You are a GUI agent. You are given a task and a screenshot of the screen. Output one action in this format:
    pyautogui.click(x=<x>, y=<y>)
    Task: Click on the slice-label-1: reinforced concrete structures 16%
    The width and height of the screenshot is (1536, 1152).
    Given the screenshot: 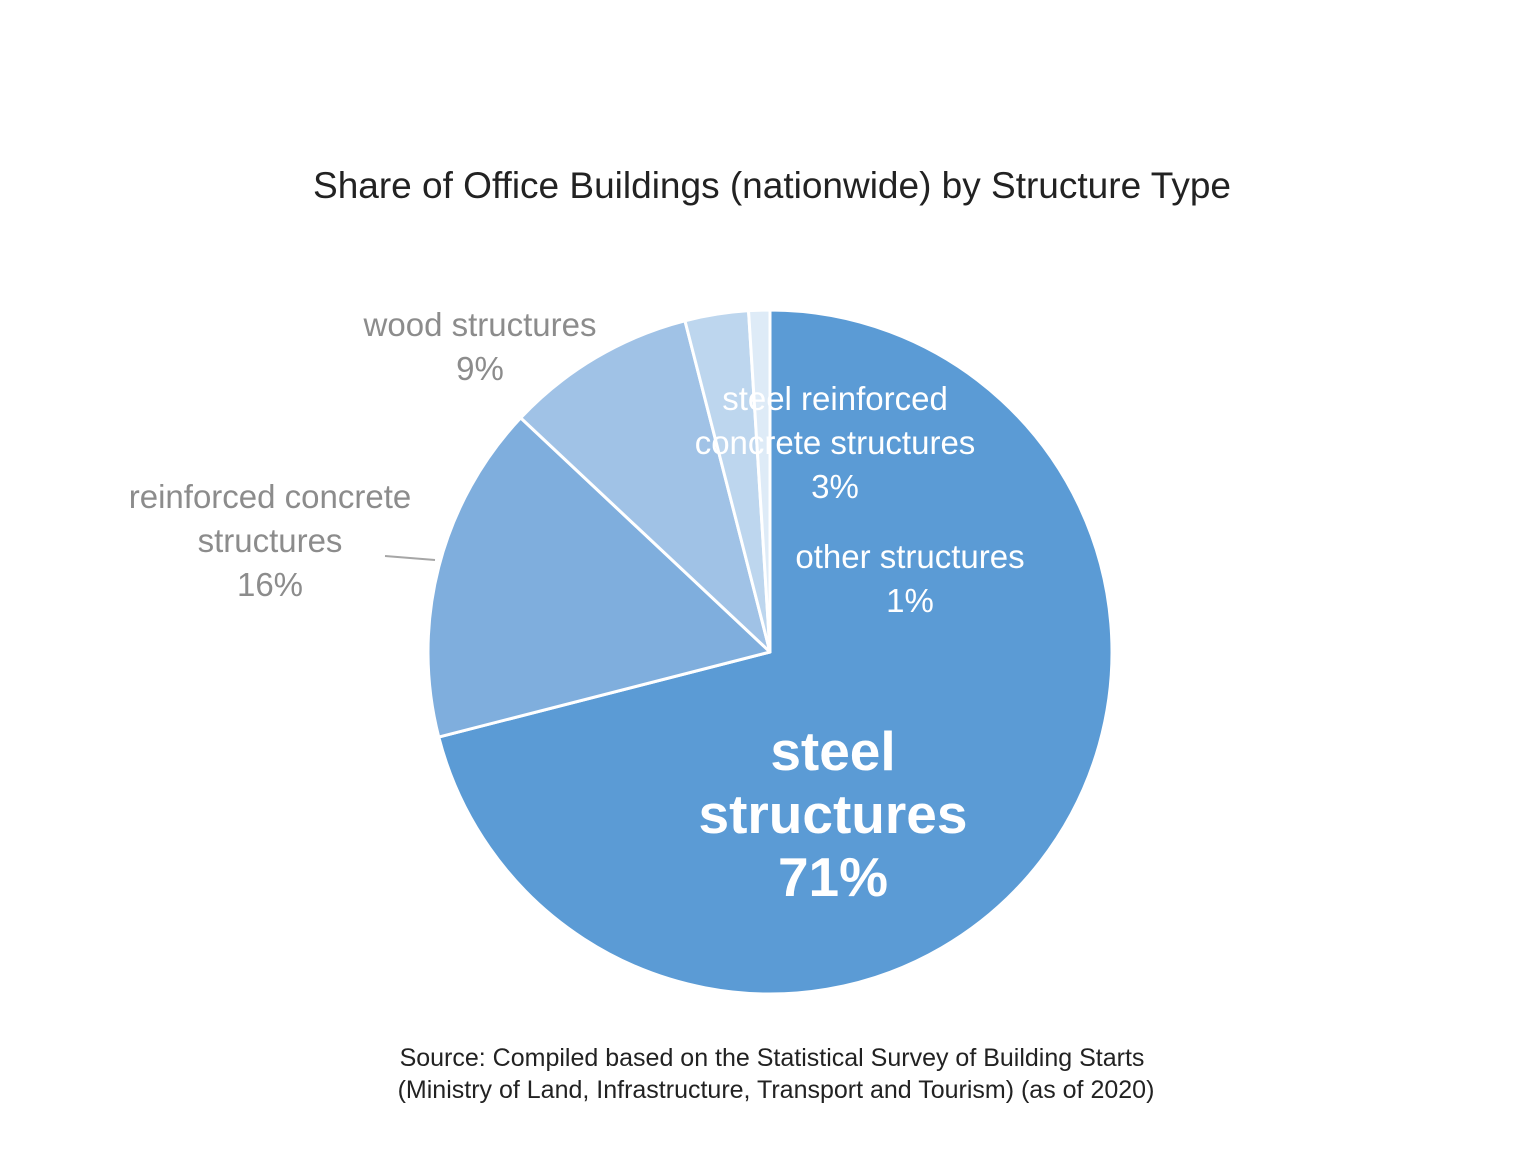 What is the action you would take?
    pyautogui.click(x=270, y=540)
    